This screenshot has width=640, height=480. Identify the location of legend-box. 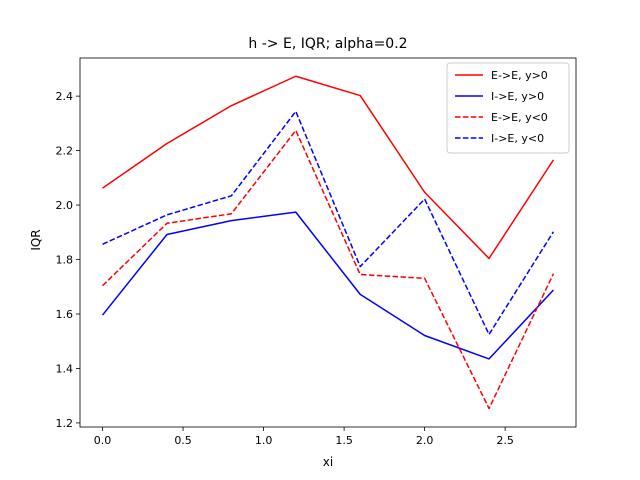
(508, 108).